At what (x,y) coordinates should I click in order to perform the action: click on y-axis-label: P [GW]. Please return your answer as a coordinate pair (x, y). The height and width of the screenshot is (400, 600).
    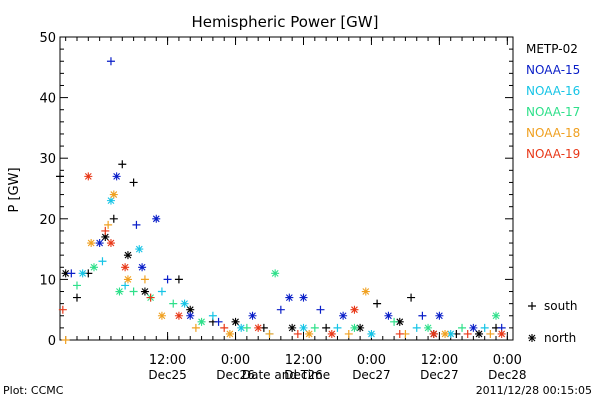
    Looking at the image, I should click on (14, 189).